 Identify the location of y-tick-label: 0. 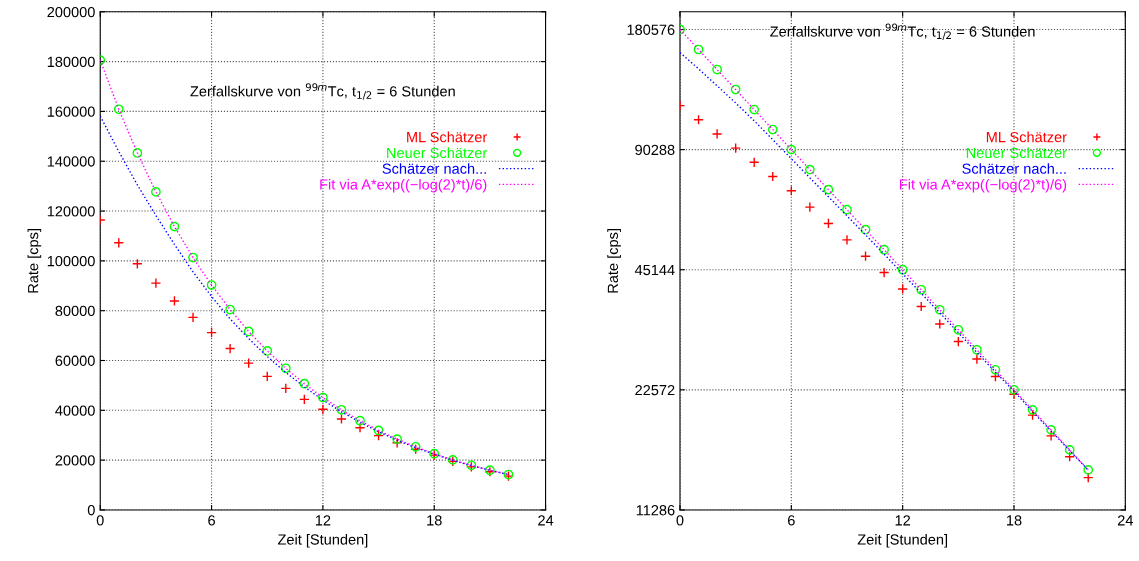
(91, 510).